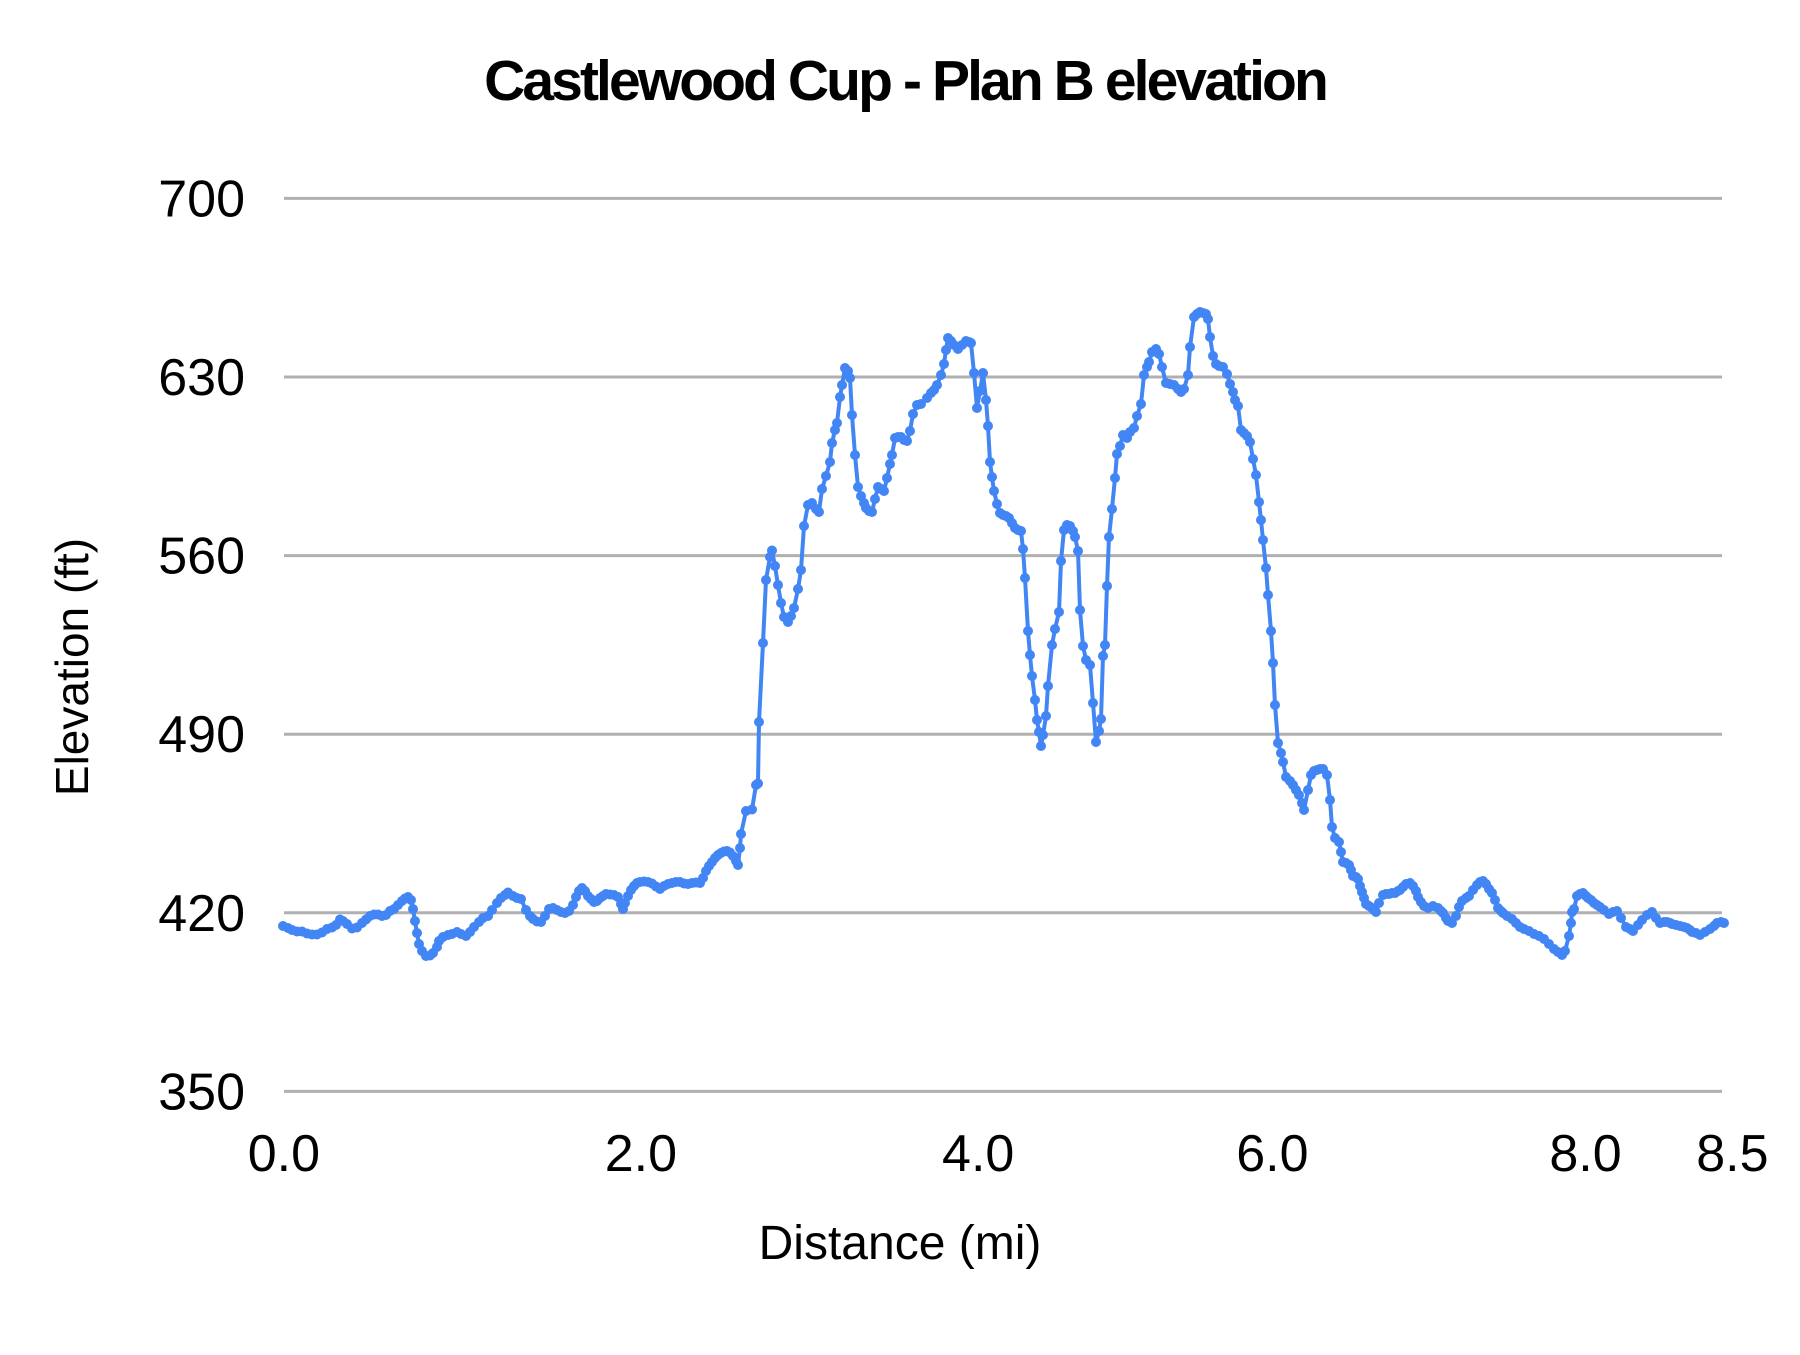 The width and height of the screenshot is (1800, 1355). Describe the element at coordinates (1732, 1154) in the screenshot. I see `svg-text: 8.5` at that location.